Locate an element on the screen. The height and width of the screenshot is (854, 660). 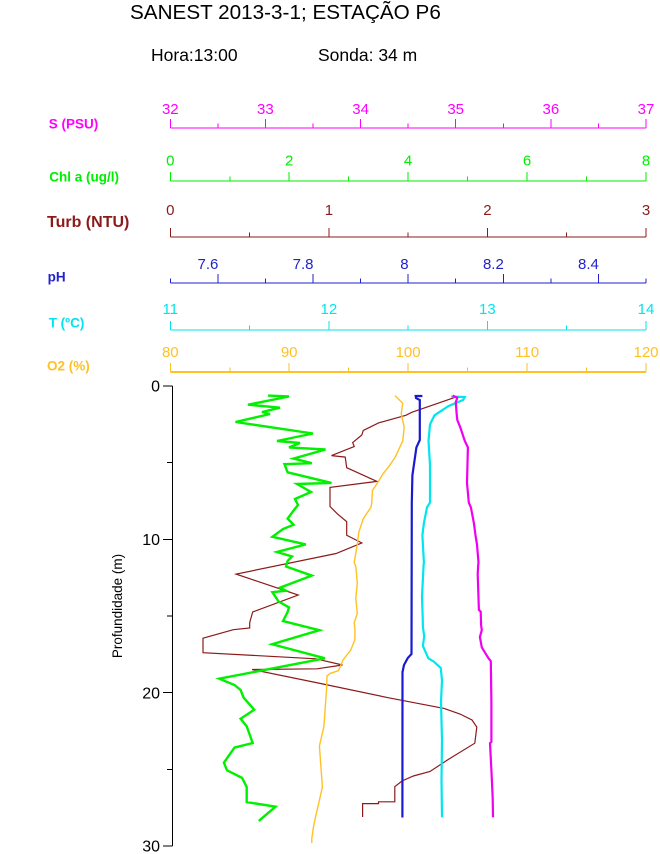
svg-text: 80 is located at coordinates (170, 352).